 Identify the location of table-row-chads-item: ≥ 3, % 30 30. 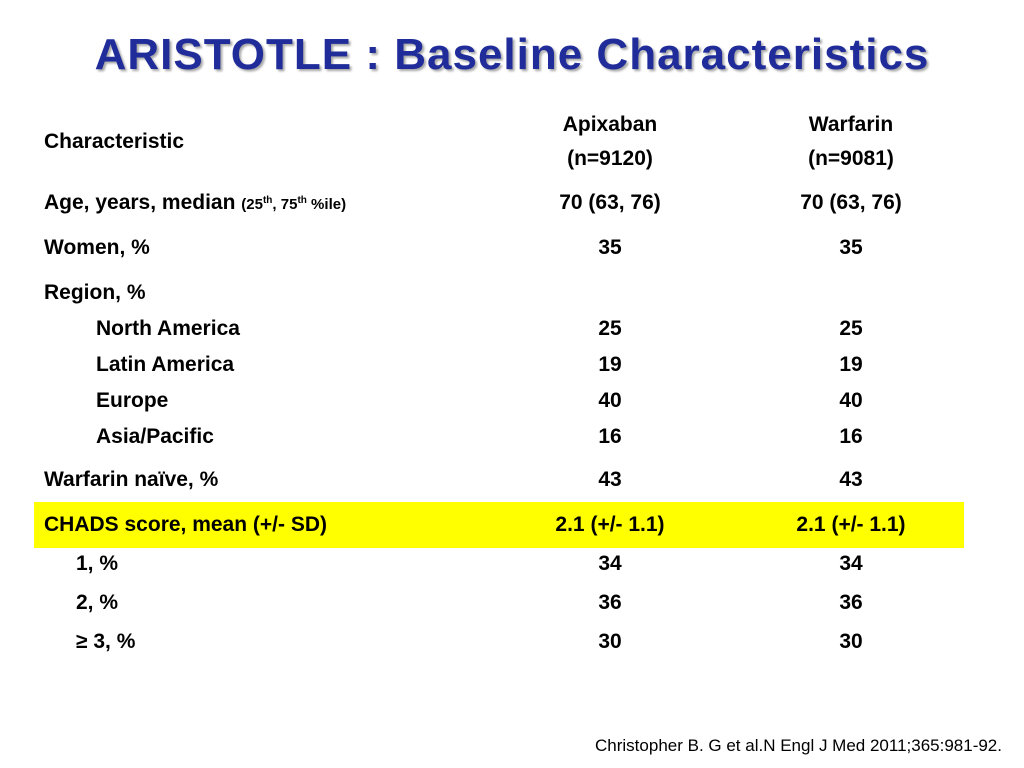
(499, 645).